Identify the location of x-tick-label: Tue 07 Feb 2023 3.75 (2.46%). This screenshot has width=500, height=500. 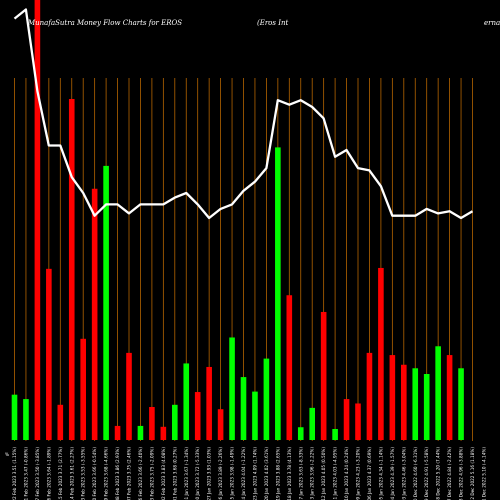
(129, 473).